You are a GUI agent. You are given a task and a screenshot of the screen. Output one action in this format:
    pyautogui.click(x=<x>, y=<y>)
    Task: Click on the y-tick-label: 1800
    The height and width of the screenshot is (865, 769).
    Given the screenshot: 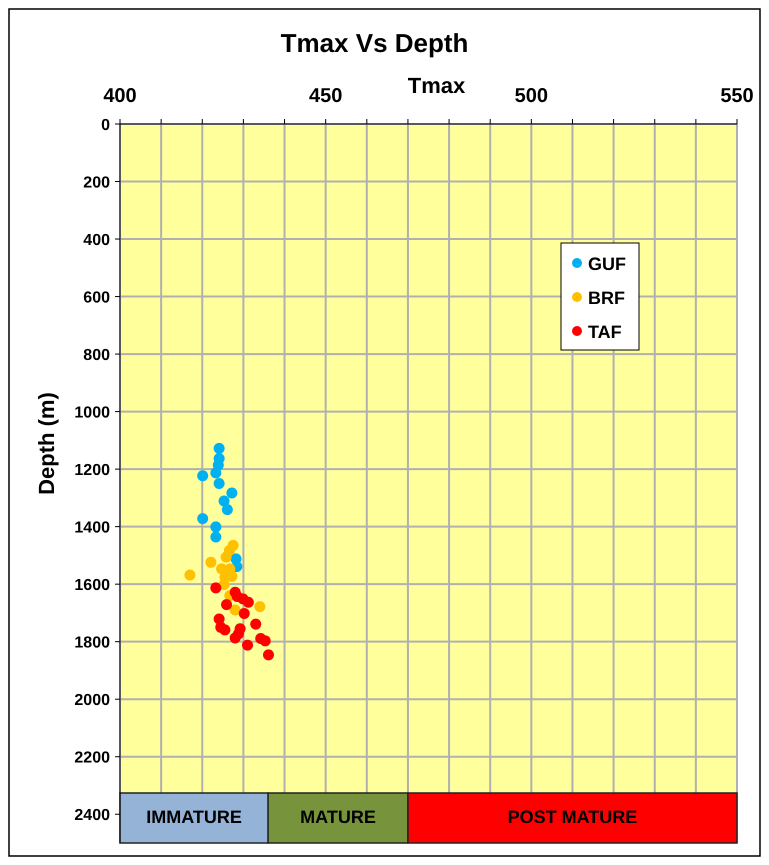 What is the action you would take?
    pyautogui.click(x=92, y=643)
    